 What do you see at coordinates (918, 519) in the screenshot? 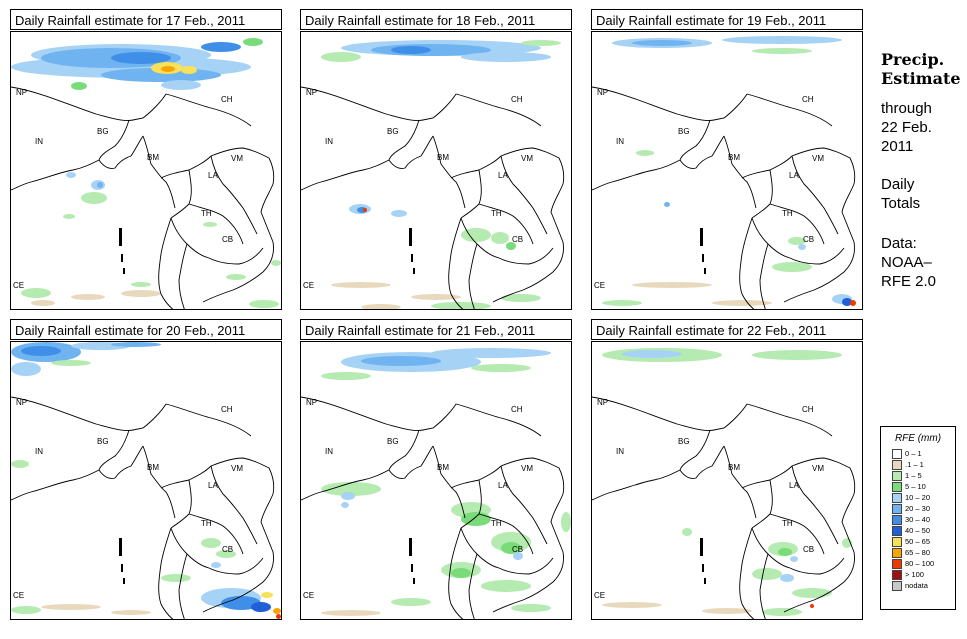
I see `legend-label: 30 – 40` at bounding box center [918, 519].